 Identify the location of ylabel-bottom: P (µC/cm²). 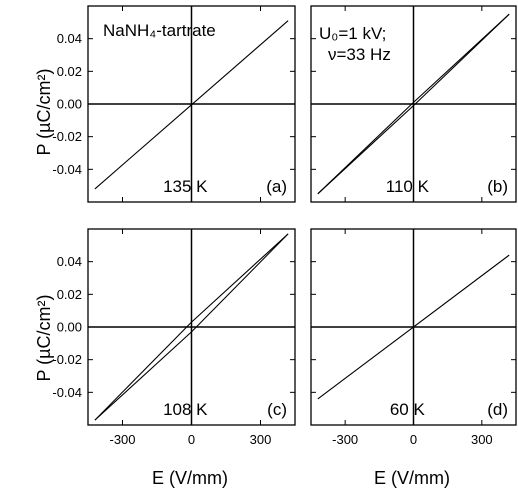
(44, 337).